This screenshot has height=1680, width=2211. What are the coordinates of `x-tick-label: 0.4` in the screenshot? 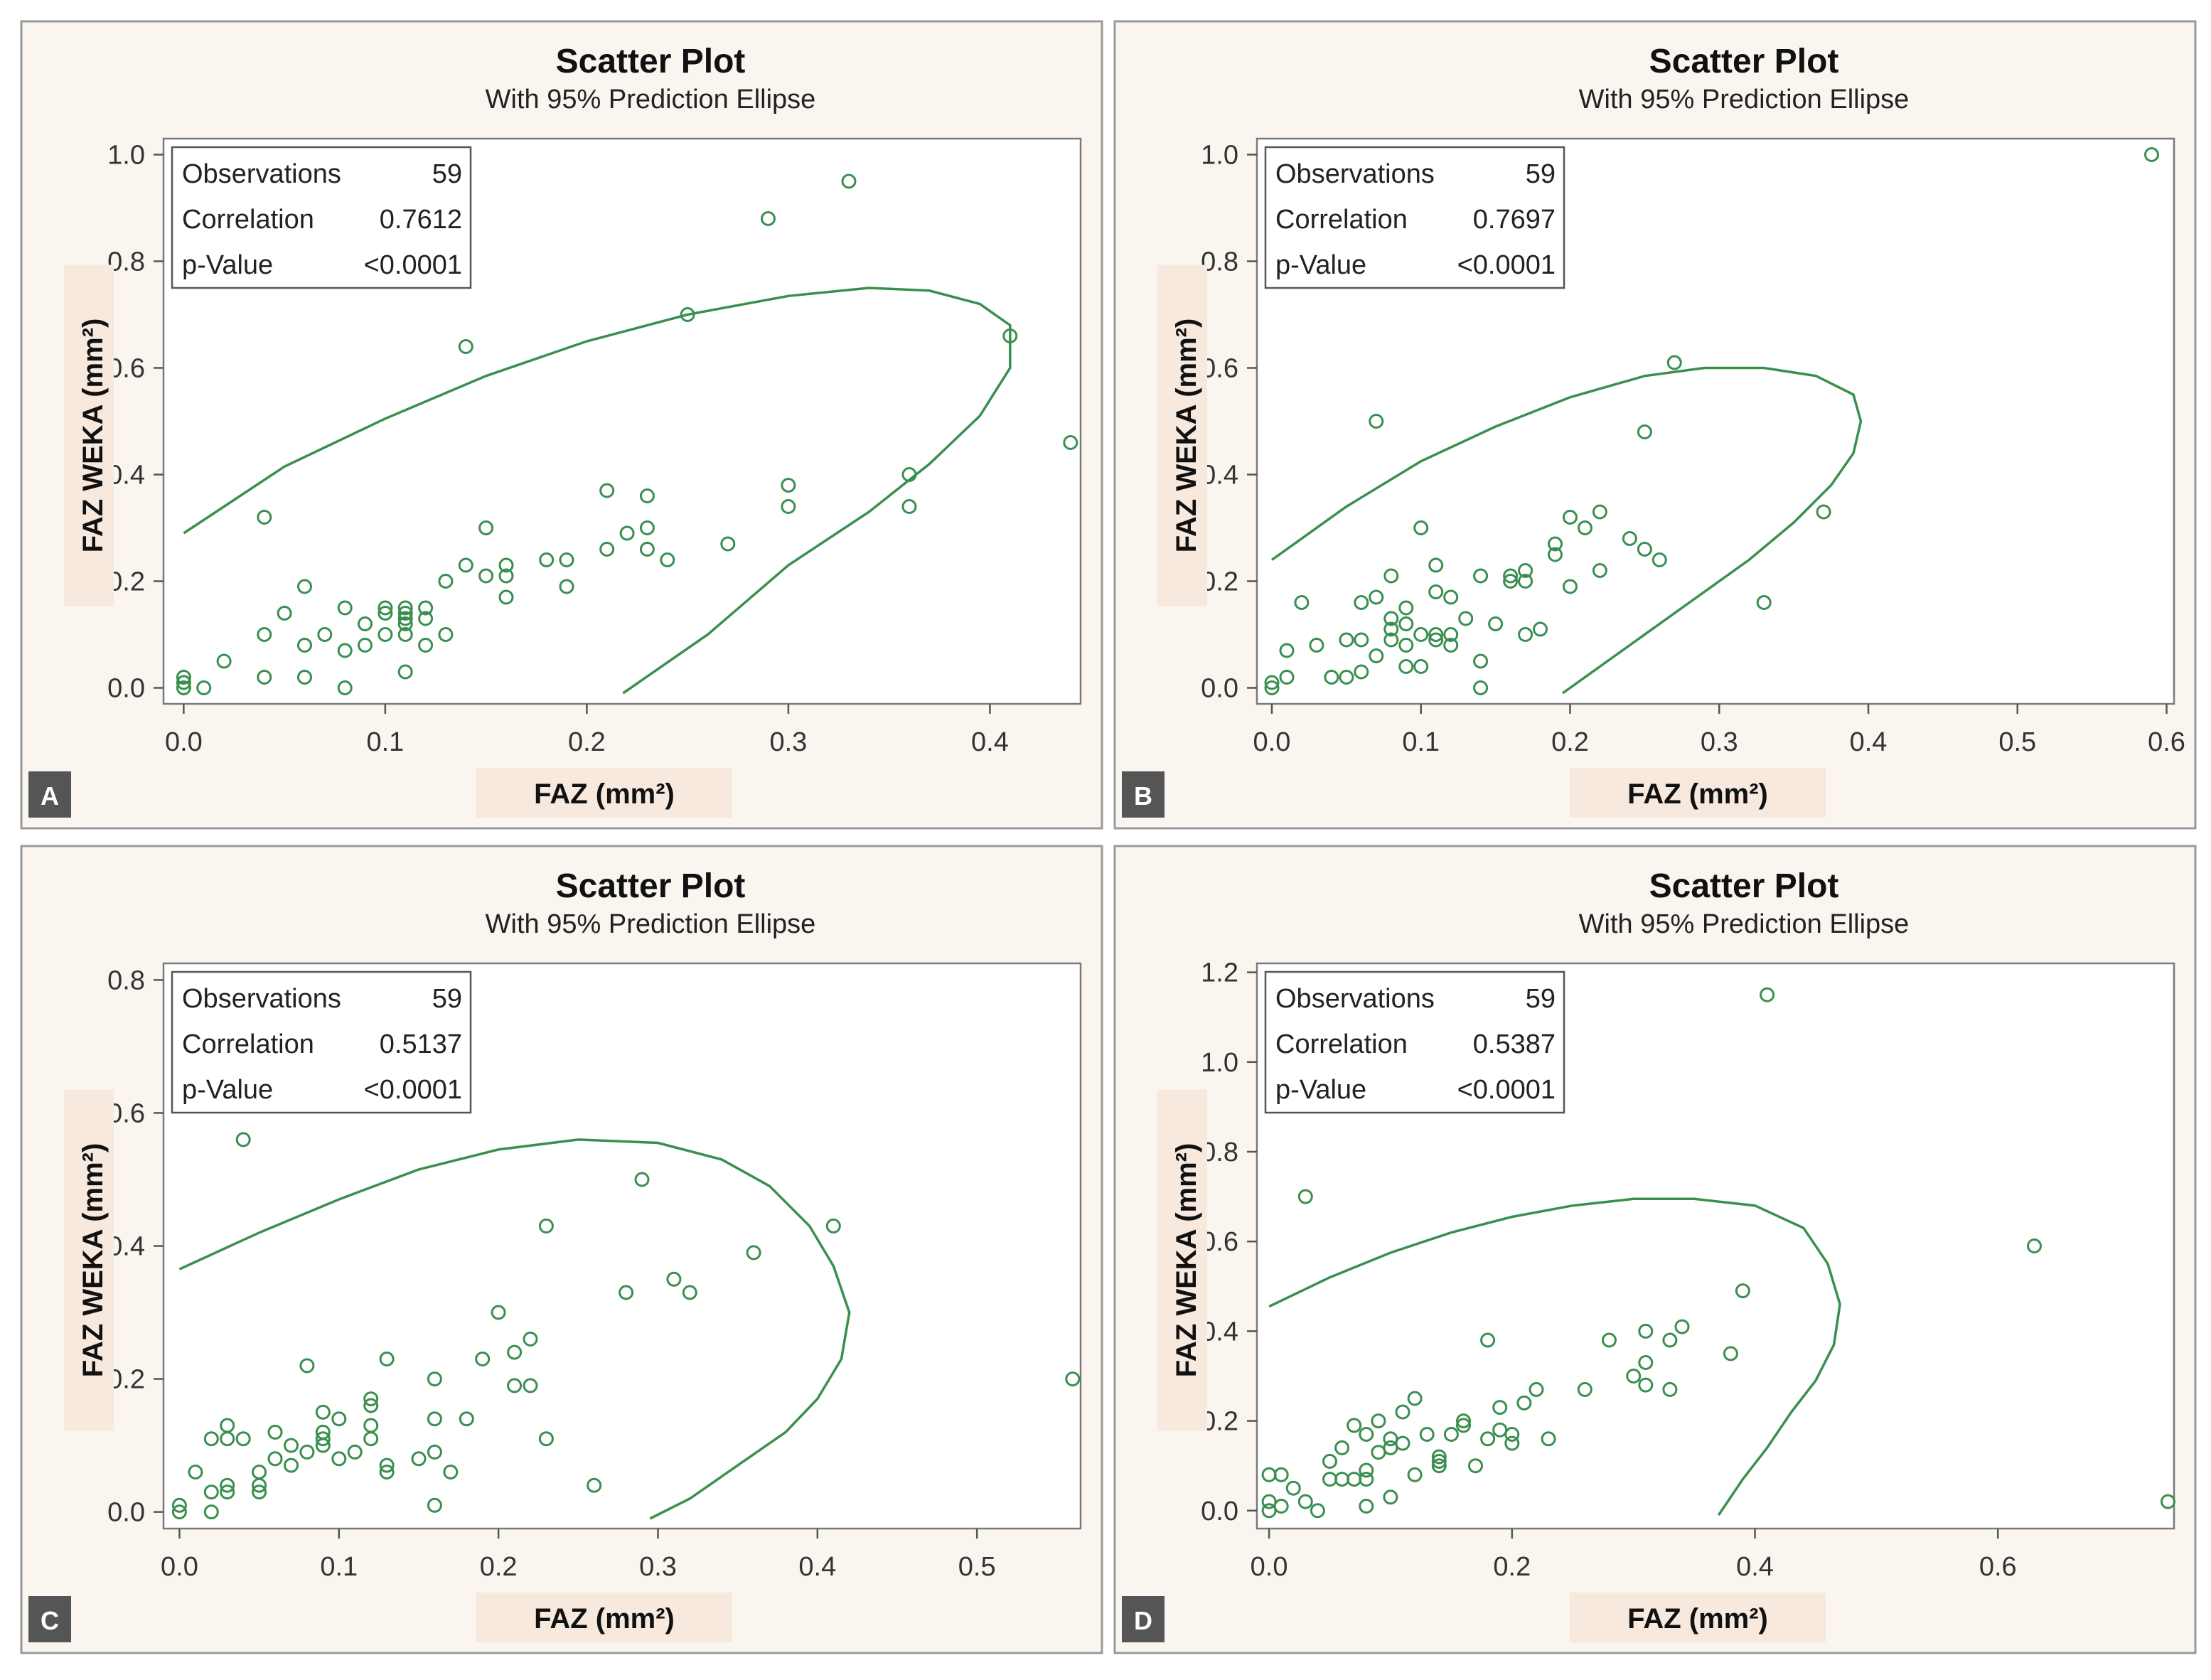 It's located at (1869, 742).